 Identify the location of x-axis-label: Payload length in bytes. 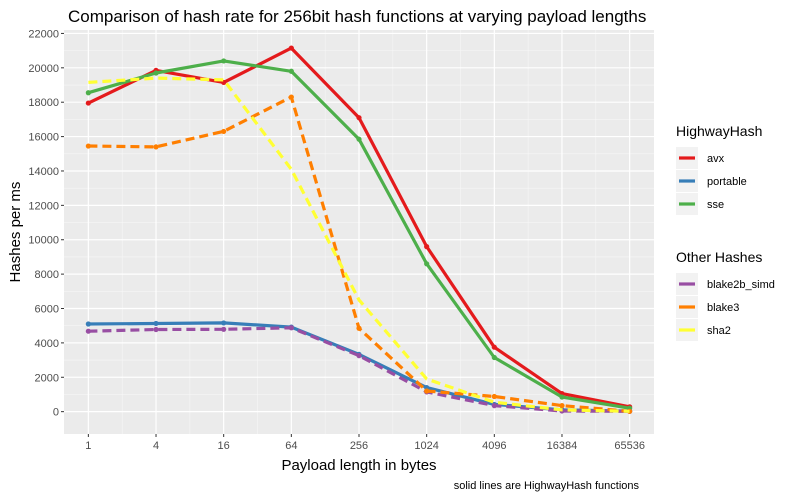
(358, 465).